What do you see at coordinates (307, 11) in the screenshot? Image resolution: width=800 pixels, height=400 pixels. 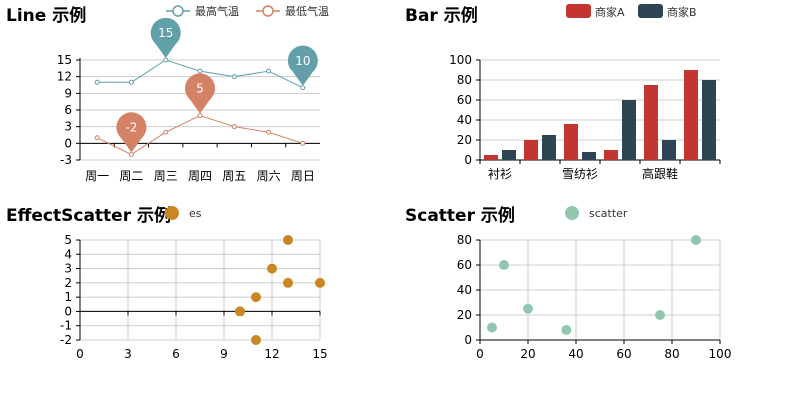 I see `legend-label: 最低气温` at bounding box center [307, 11].